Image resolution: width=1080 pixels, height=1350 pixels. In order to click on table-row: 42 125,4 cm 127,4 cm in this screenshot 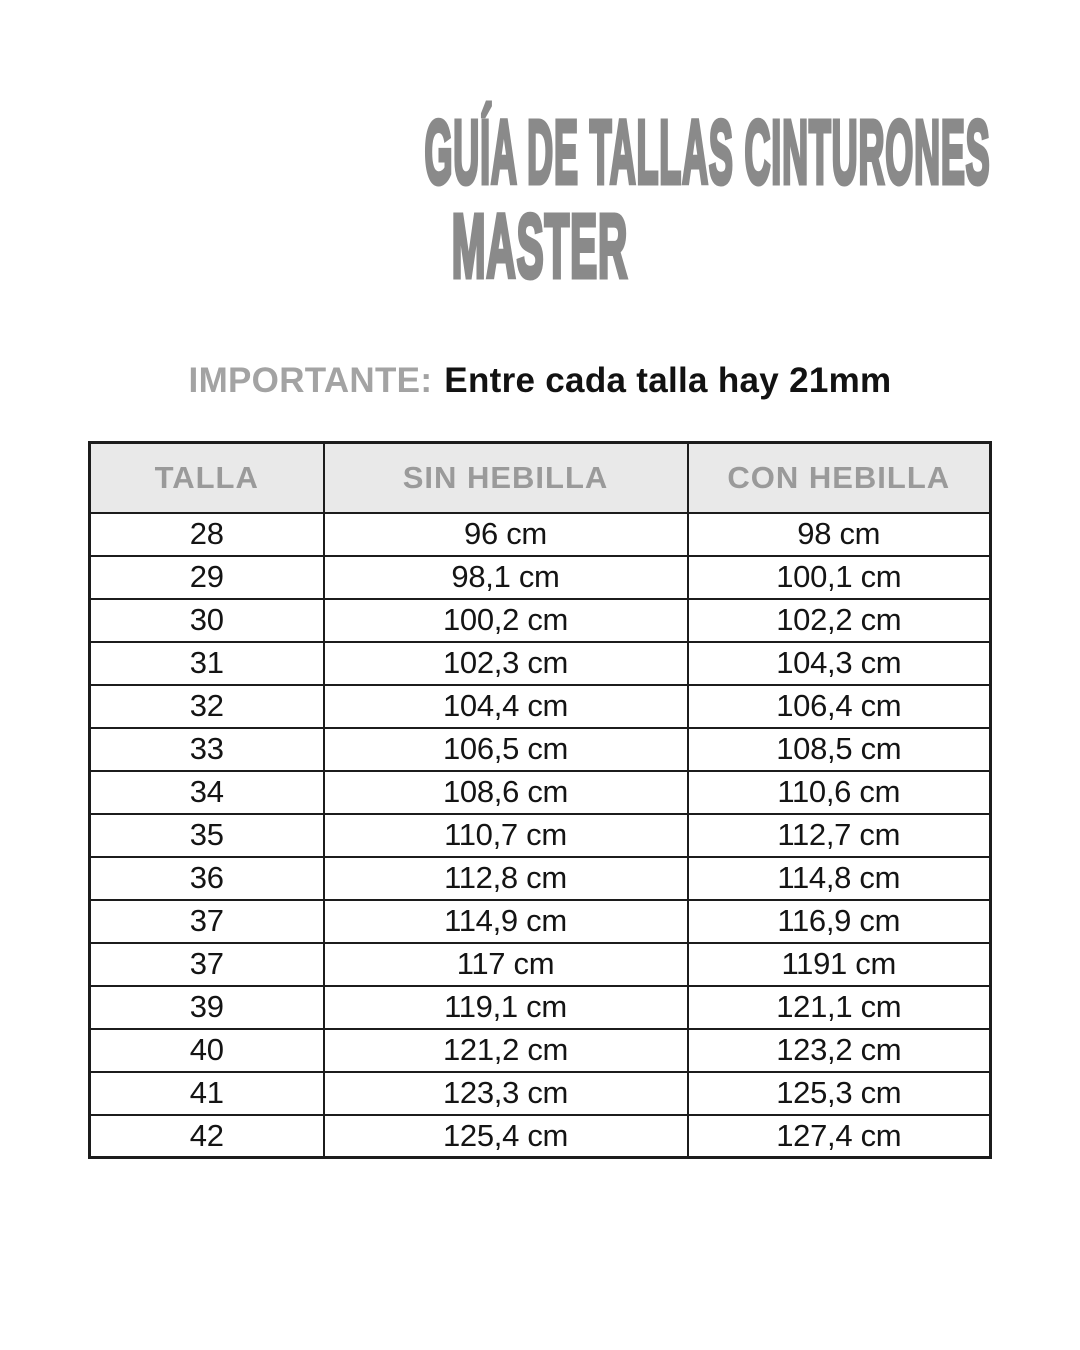, I will do `click(540, 1136)`.